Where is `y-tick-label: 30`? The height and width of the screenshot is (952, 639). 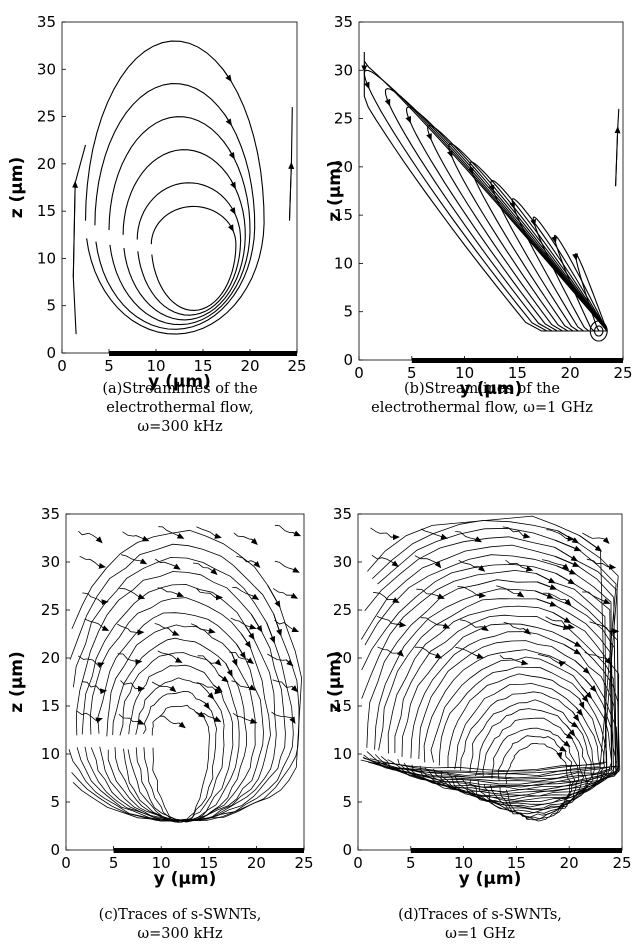 y-tick-label: 30 is located at coordinates (343, 70).